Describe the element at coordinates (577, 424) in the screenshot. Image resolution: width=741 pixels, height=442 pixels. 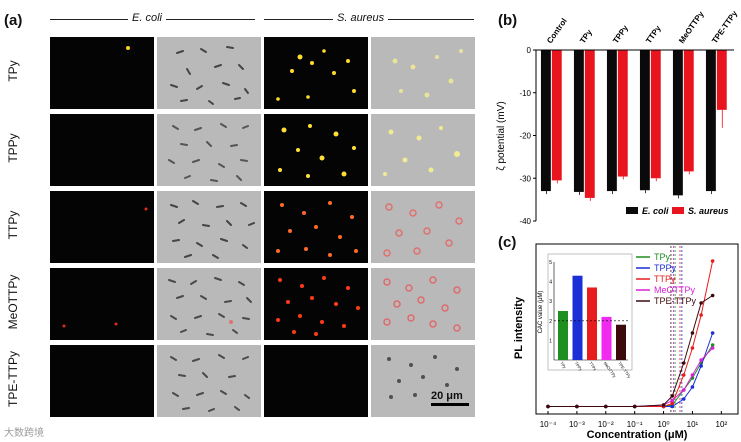
I see `pl-xtick-label: 10⁻³` at that location.